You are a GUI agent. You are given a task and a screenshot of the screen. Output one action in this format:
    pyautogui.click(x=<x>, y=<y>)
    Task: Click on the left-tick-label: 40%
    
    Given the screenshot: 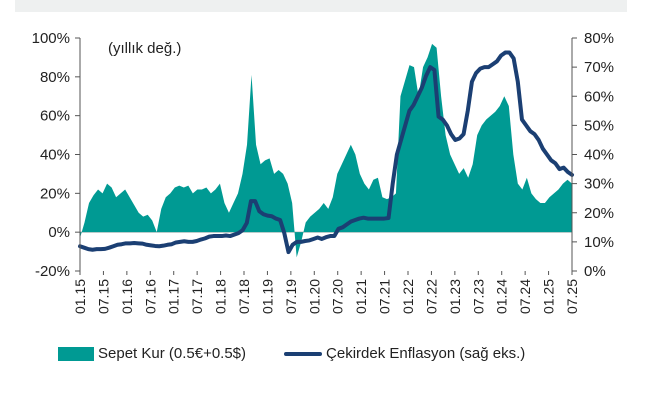 What is the action you would take?
    pyautogui.click(x=55, y=155)
    